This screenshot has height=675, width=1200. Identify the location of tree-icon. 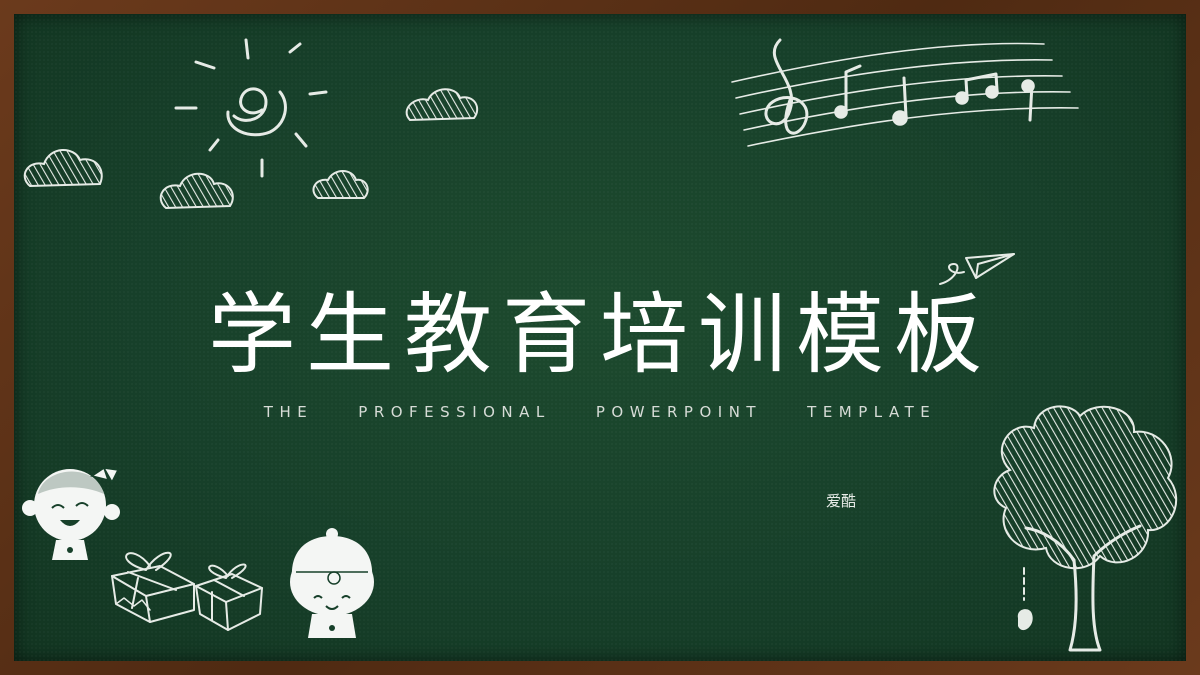
(1085, 528).